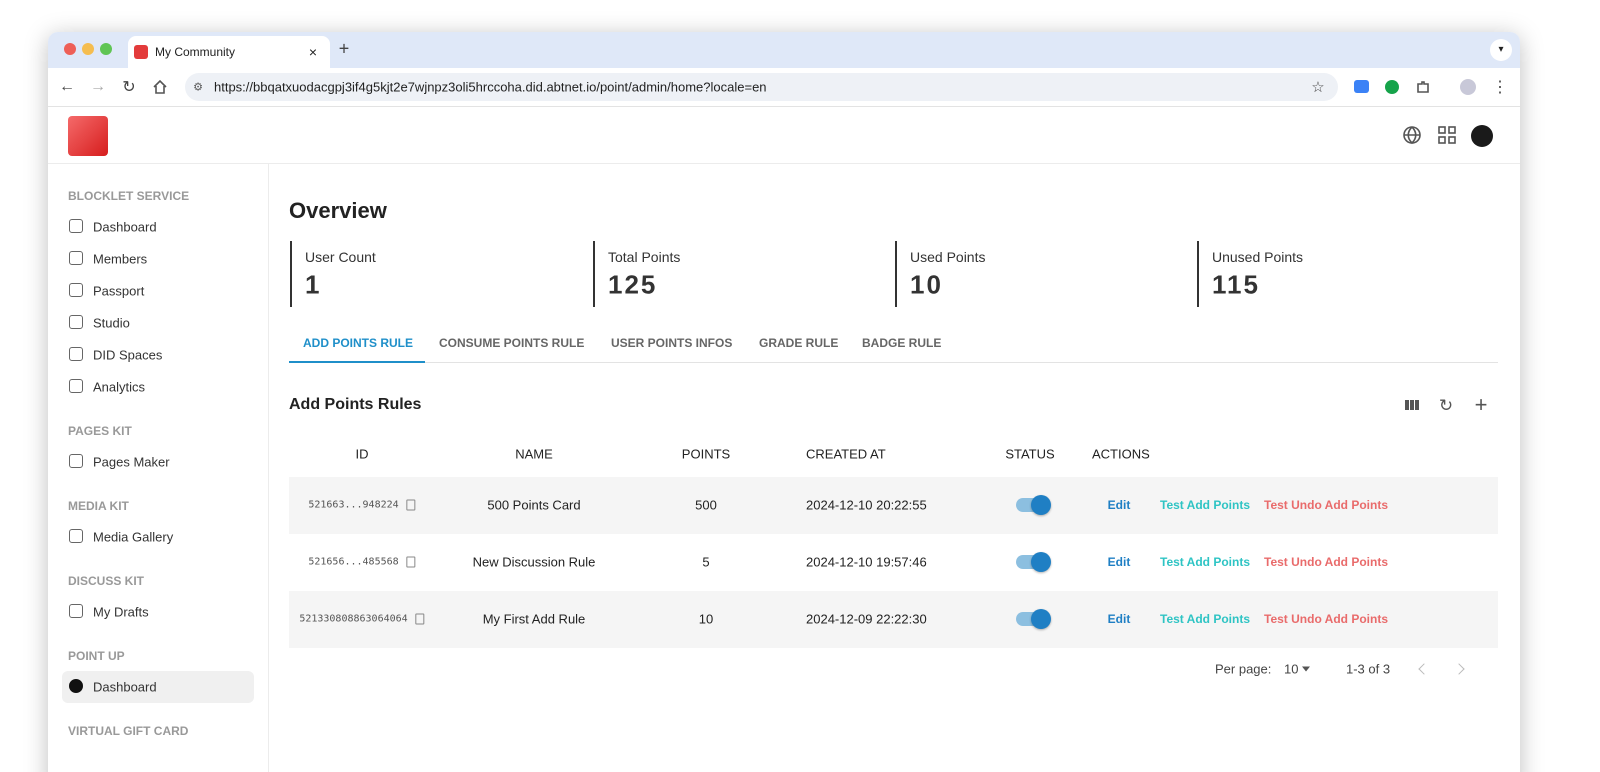 The image size is (1600, 772). I want to click on rule-name: New Discussion Rule, so click(534, 562).